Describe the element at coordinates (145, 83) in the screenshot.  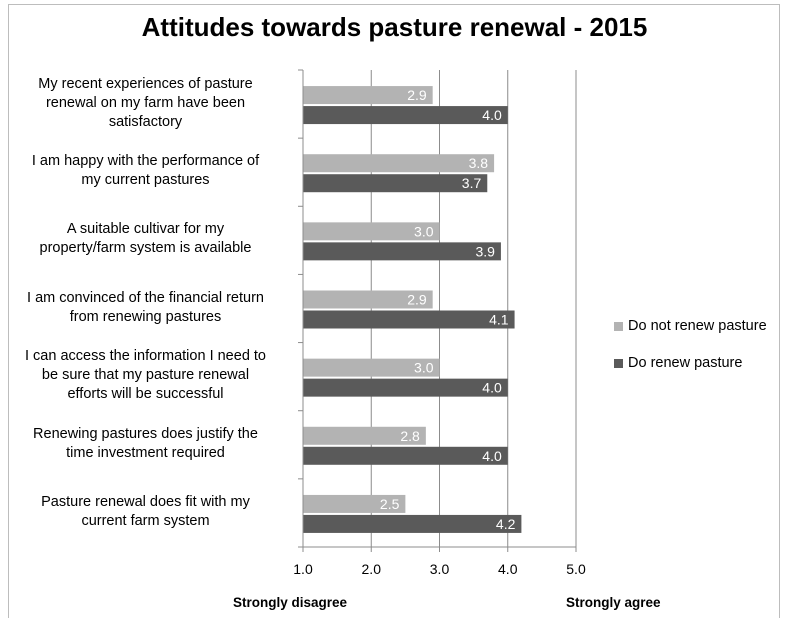
I see `category-label-line: My recent experiences of pasture` at that location.